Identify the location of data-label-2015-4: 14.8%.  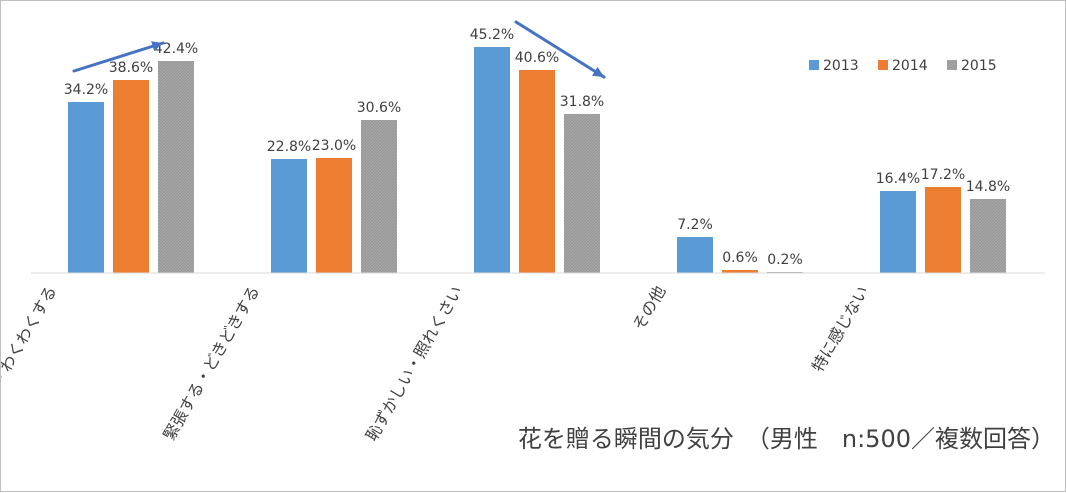
(988, 187).